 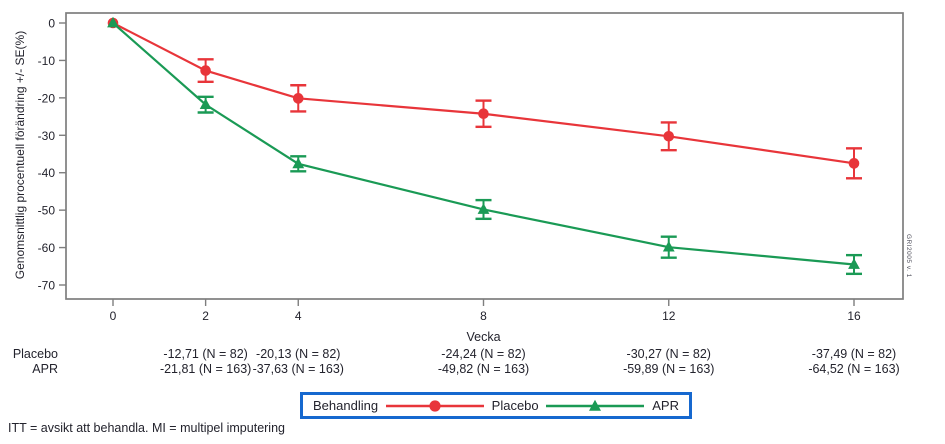 I want to click on y-tick-label: 0, so click(x=51, y=24).